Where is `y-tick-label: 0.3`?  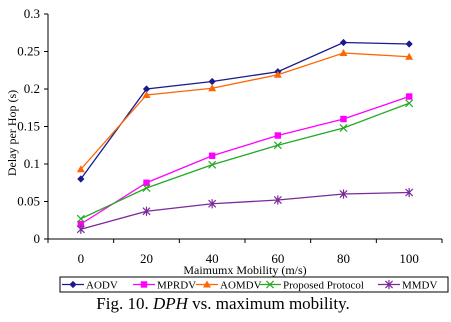
y-tick-label: 0.3 is located at coordinates (32, 13).